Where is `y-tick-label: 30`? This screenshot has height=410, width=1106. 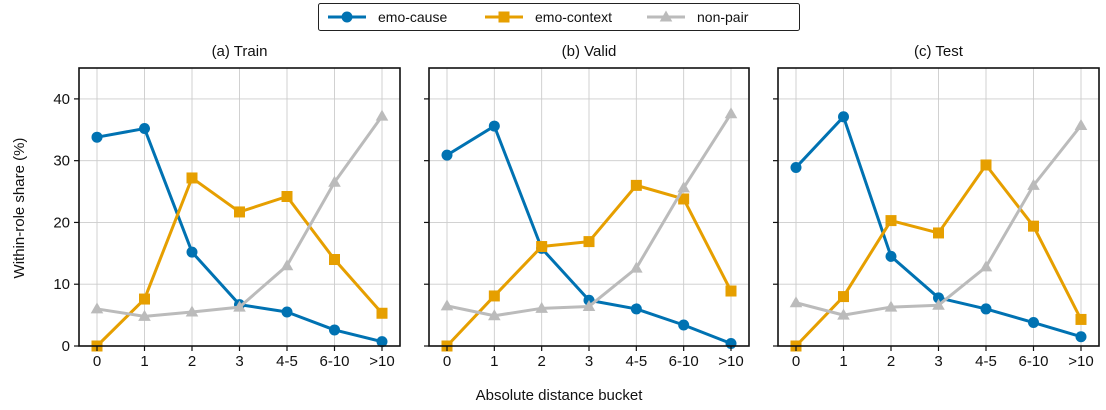
y-tick-label: 30 is located at coordinates (61, 161).